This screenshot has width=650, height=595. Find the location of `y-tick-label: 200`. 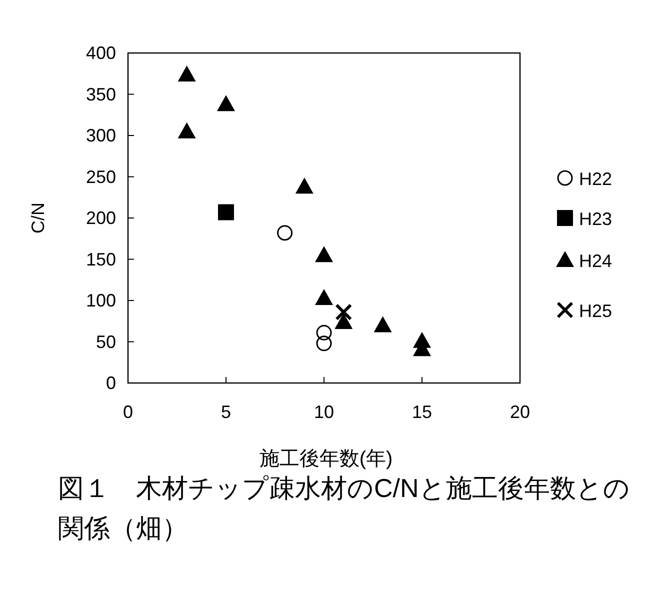

y-tick-label: 200 is located at coordinates (101, 218).